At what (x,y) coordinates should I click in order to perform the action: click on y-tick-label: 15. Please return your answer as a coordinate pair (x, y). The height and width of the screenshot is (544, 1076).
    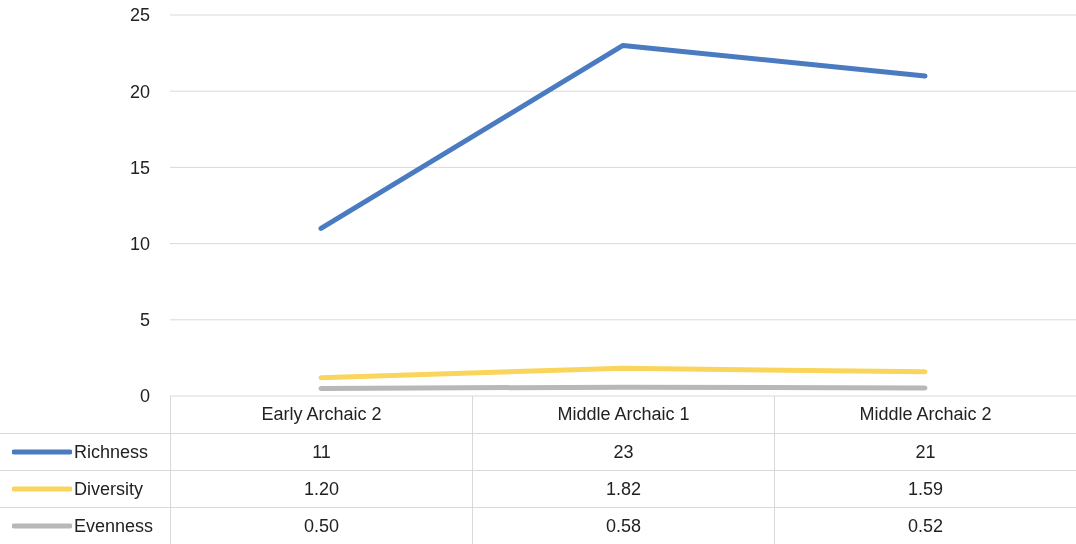
    Looking at the image, I should click on (139, 167).